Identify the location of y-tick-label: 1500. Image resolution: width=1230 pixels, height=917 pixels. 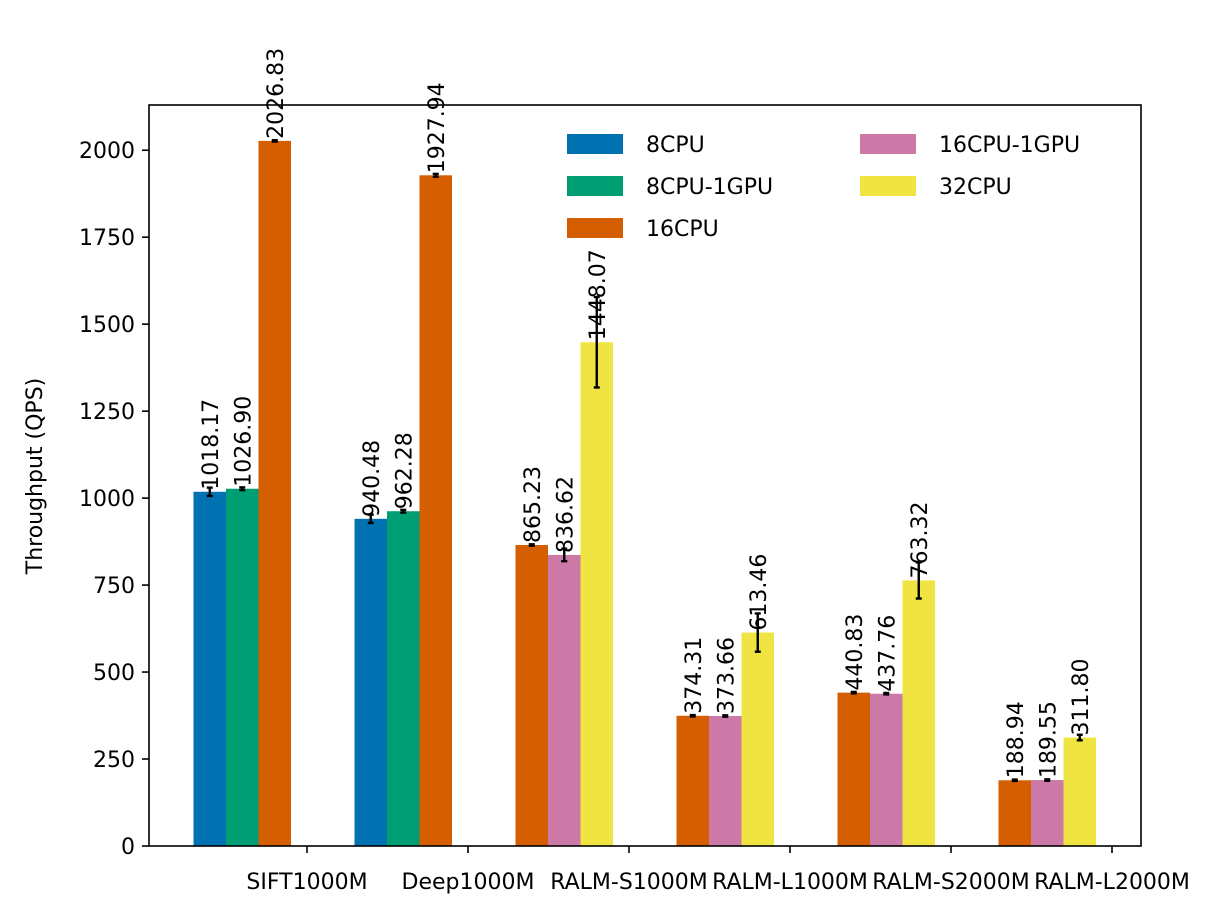
(107, 325).